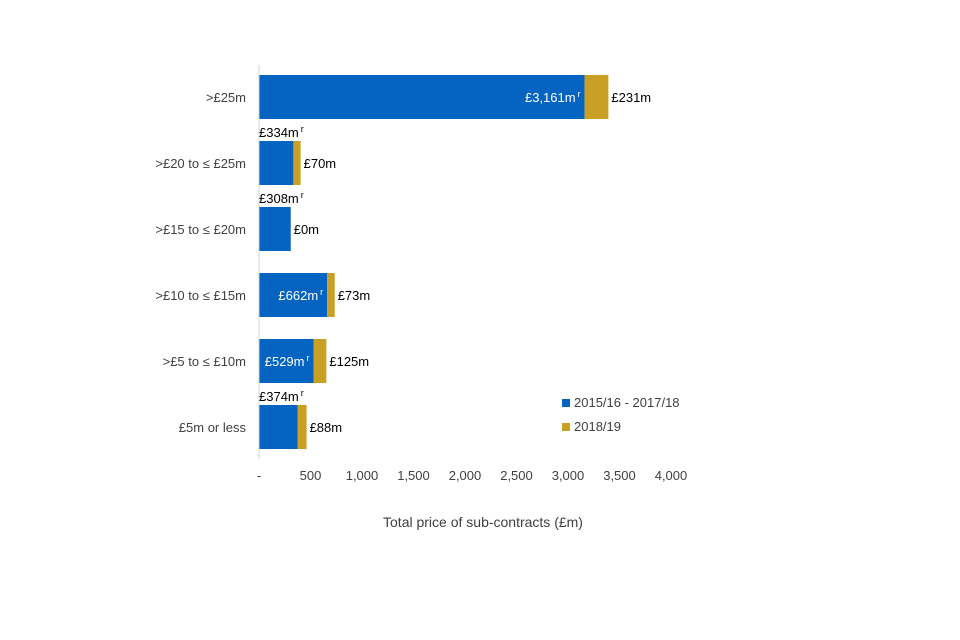 Image resolution: width=960 pixels, height=640 pixels. I want to click on legend: 2015/16 - 2017/18 2018/19, so click(621, 414).